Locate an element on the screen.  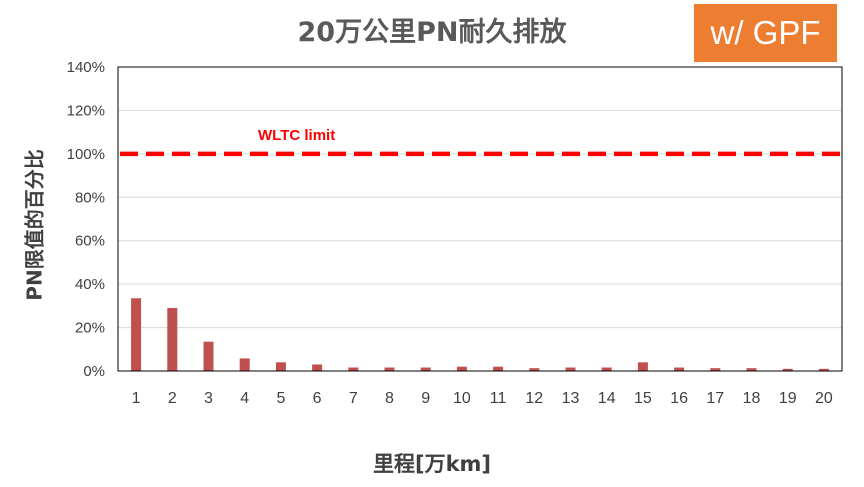
bars is located at coordinates (480, 334).